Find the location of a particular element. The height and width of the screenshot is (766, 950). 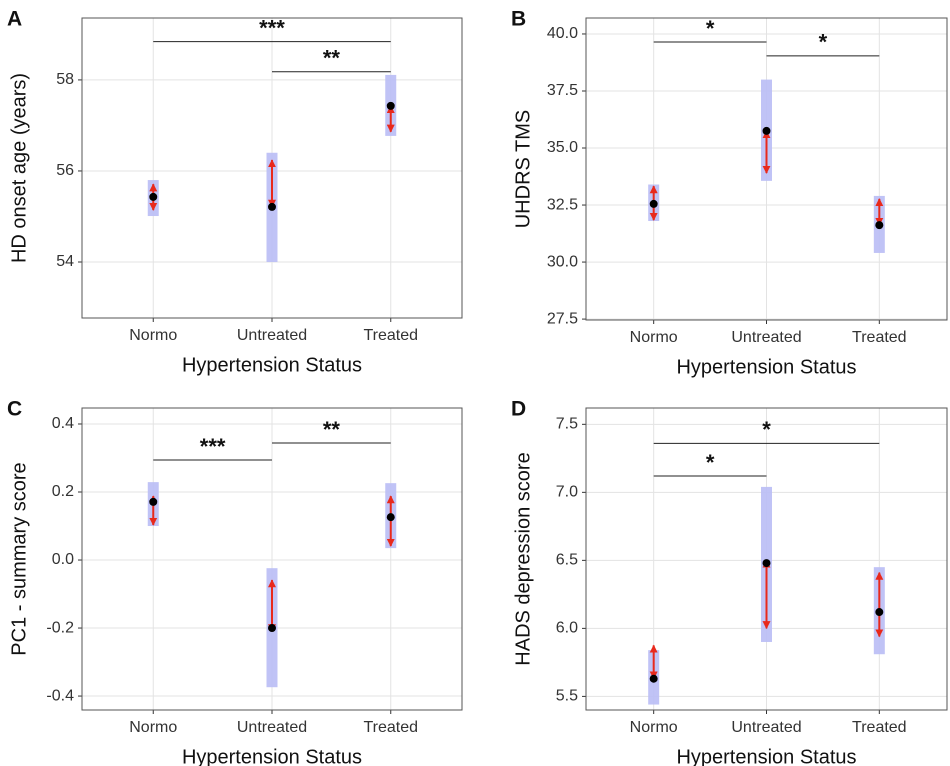

y-tick-label: 32.5 is located at coordinates (562, 204).